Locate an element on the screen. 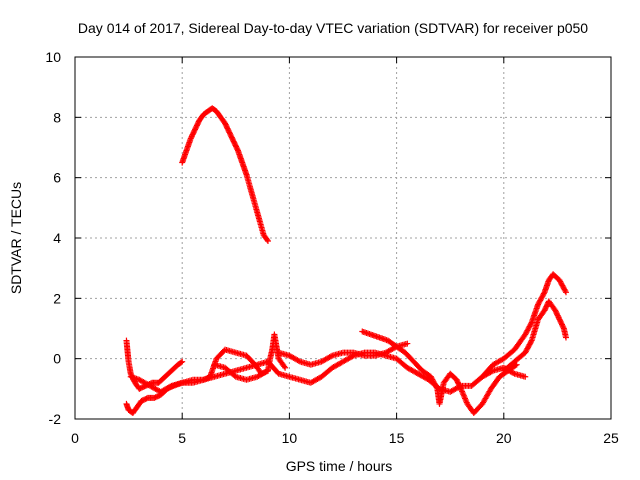 The image size is (640, 480). x-tick-label: 5 is located at coordinates (182, 438).